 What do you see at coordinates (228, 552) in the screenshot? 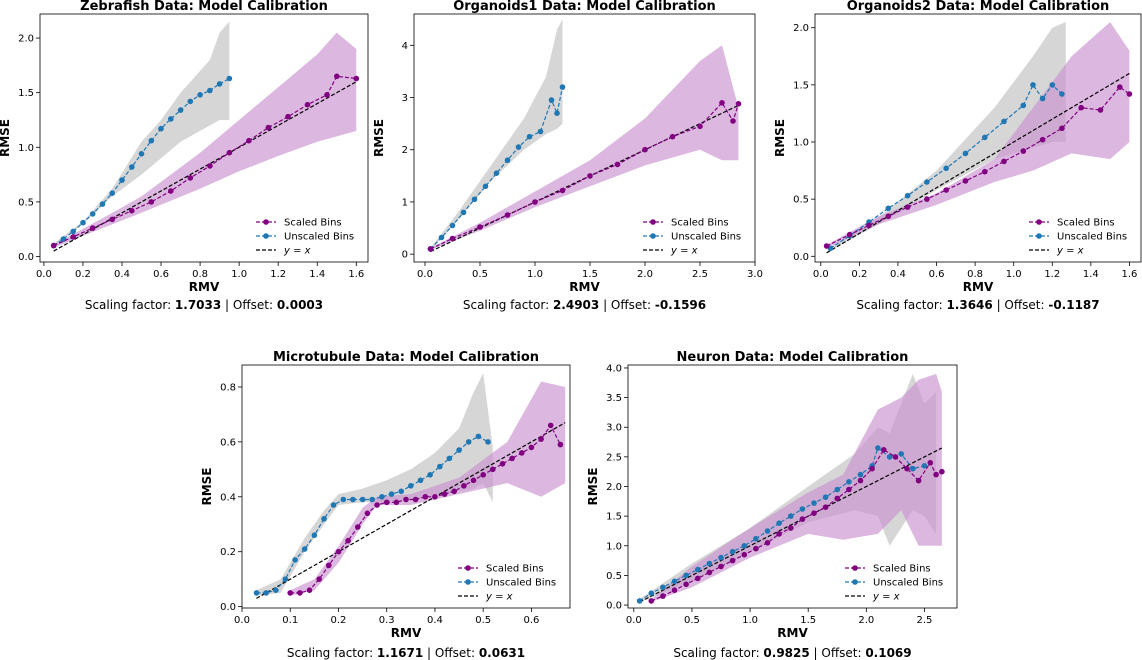
I see `y-tick-label: 0.2` at bounding box center [228, 552].